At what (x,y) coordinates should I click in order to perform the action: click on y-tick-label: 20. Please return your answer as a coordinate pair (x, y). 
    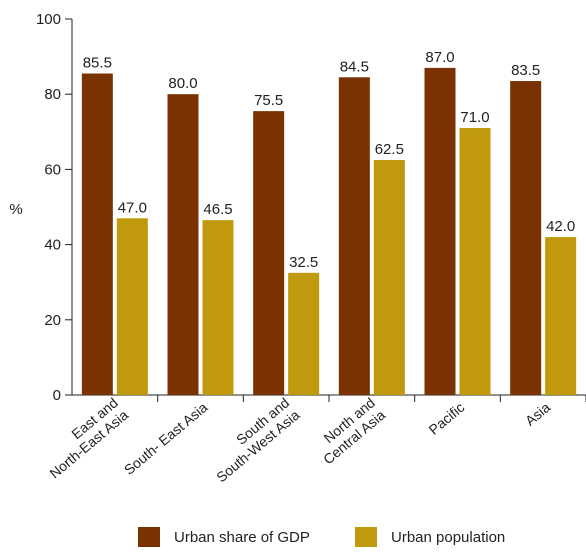
    Looking at the image, I should click on (52, 320).